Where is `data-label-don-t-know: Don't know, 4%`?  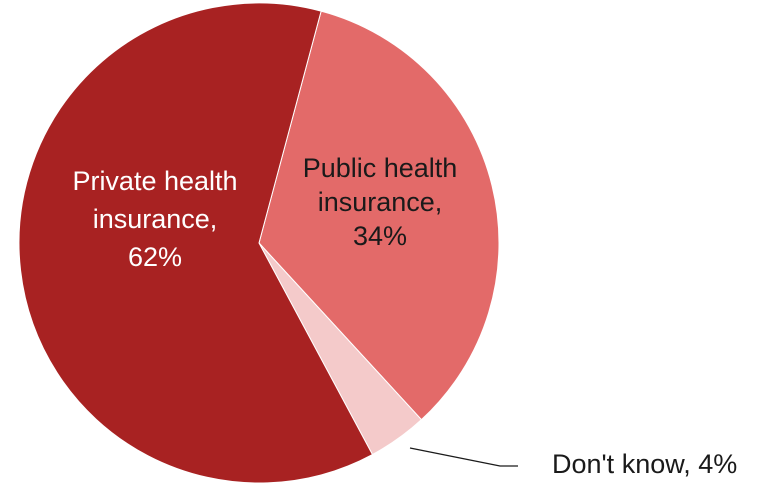 data-label-don-t-know: Don't know, 4% is located at coordinates (644, 464).